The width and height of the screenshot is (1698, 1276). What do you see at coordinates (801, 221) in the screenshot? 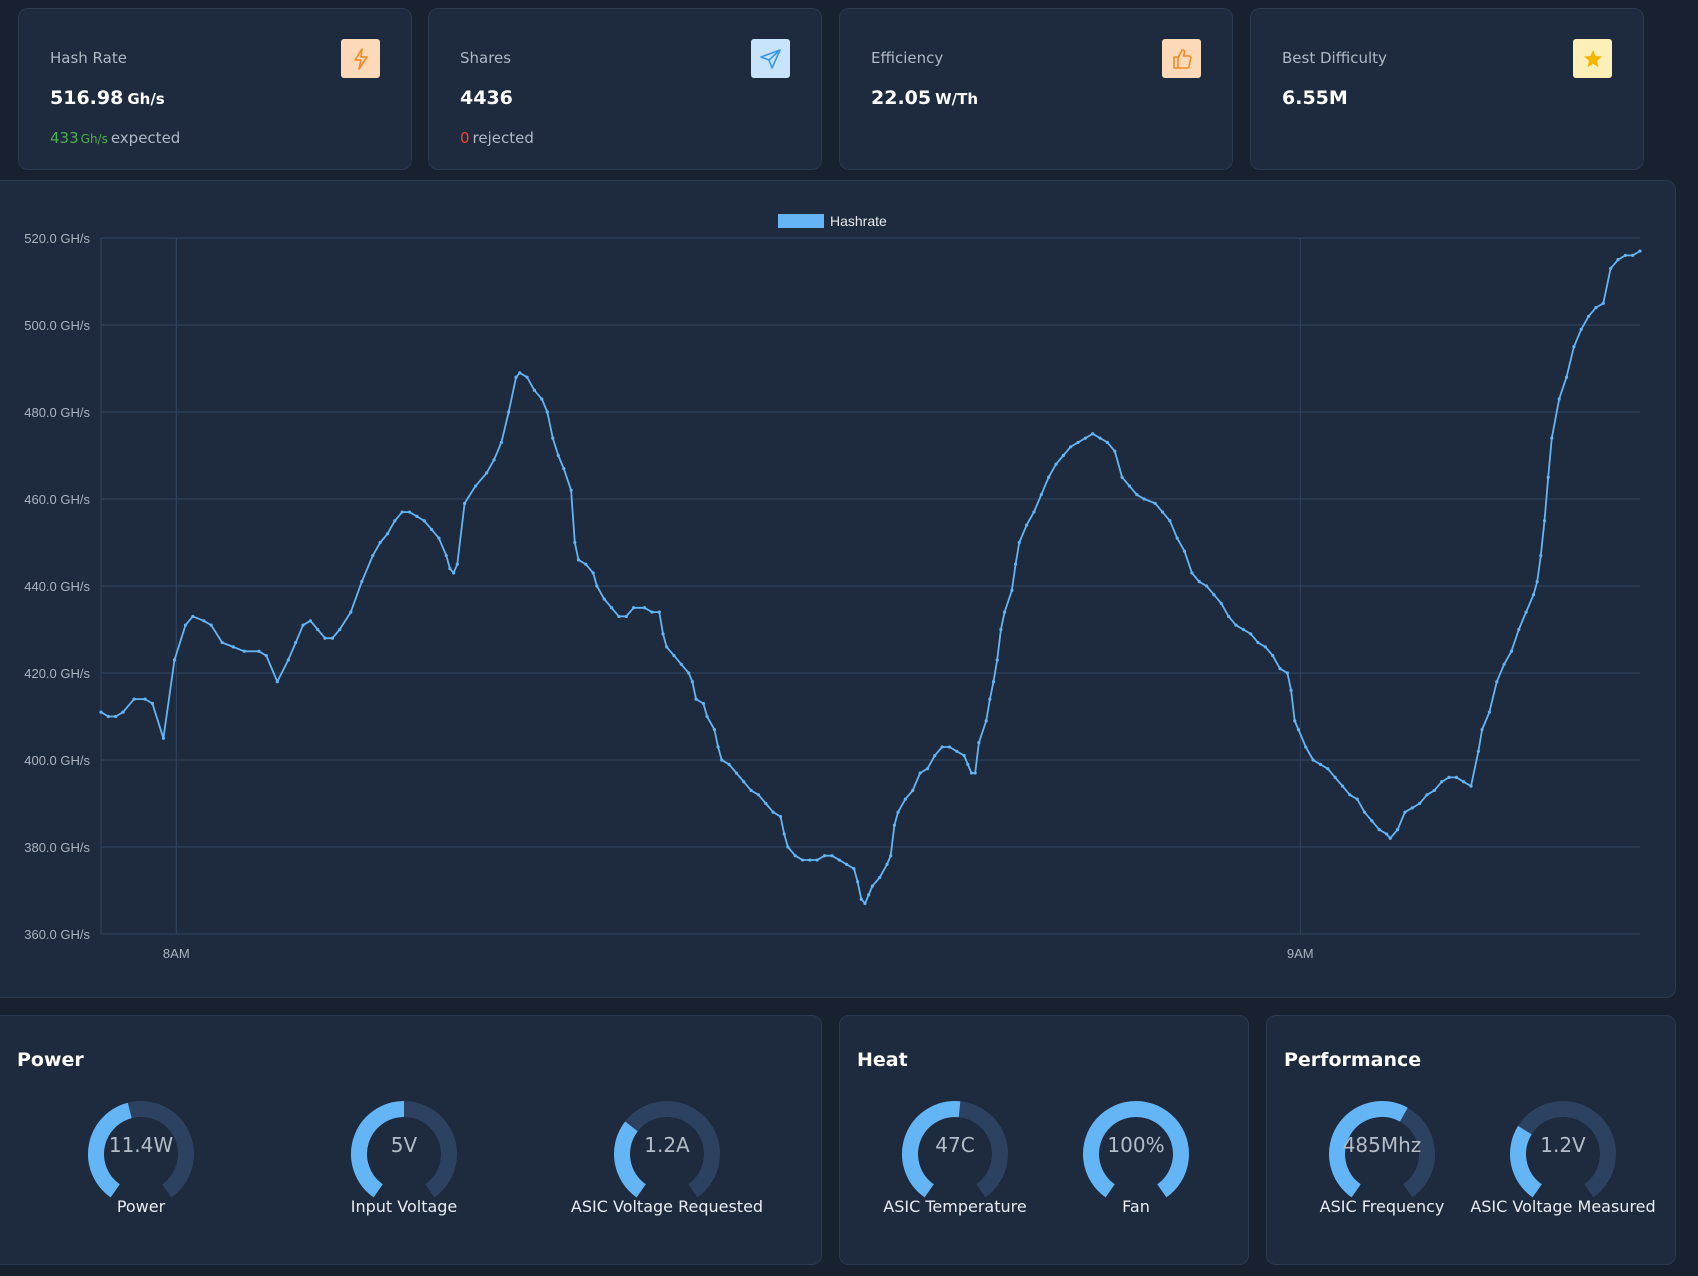
I see `legend-swatch-hashrate` at bounding box center [801, 221].